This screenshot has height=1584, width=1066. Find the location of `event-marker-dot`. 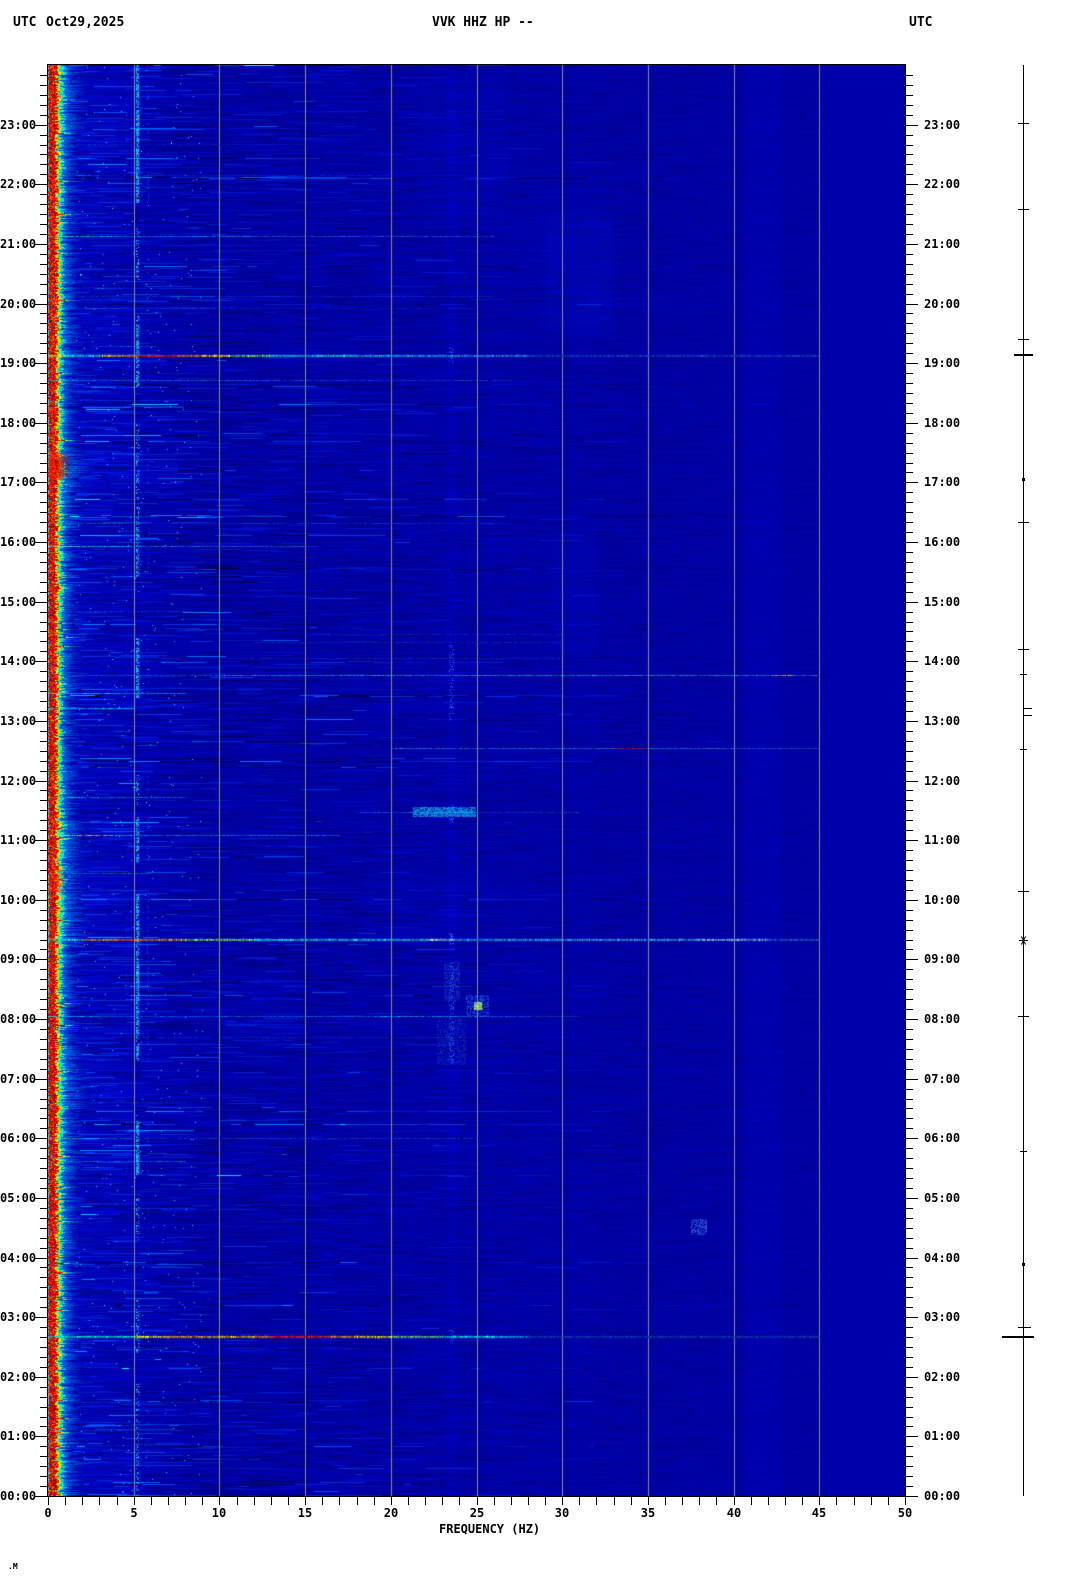

event-marker-dot is located at coordinates (1023, 1264).